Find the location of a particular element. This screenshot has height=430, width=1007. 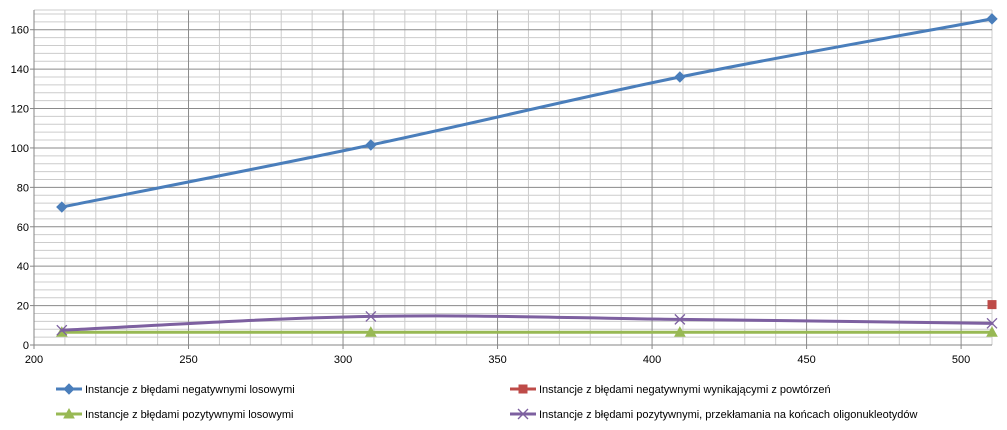

legend-label: Instancje z błędami pozytywnymi losowymi is located at coordinates (189, 415).